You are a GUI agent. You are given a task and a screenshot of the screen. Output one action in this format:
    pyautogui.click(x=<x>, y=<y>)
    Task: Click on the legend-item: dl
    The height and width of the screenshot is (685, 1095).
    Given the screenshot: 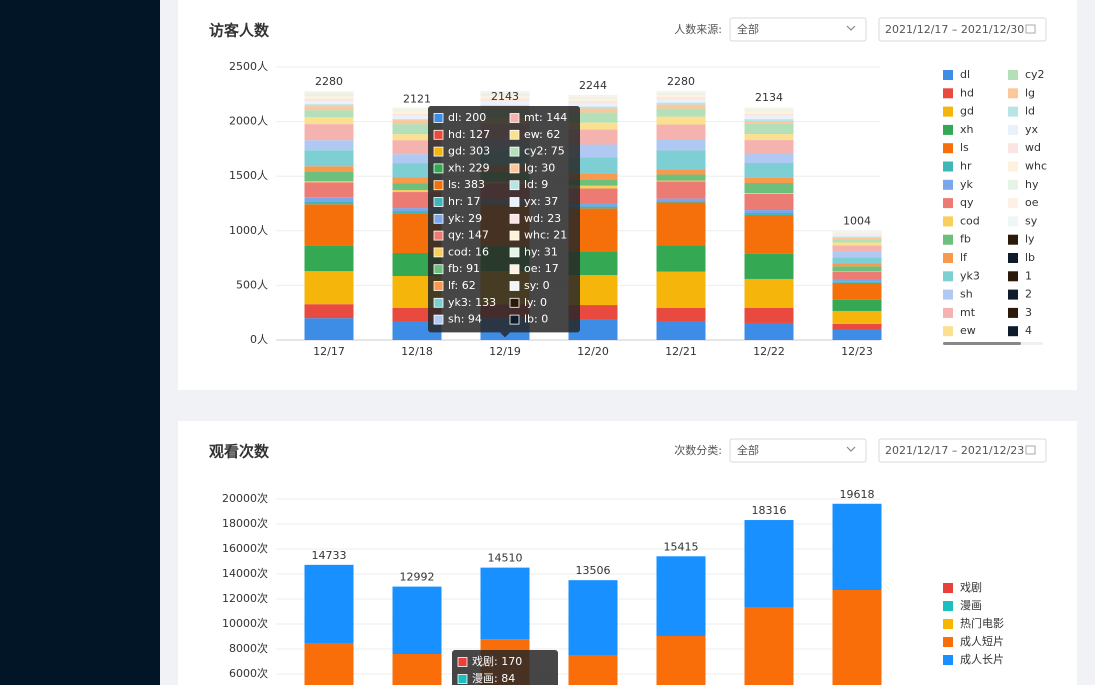 What is the action you would take?
    pyautogui.click(x=956, y=74)
    